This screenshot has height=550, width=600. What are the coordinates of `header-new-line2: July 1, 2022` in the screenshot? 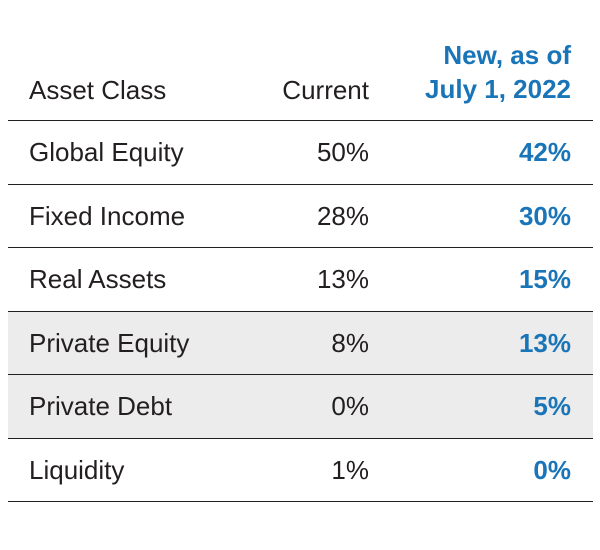 It's located at (498, 89).